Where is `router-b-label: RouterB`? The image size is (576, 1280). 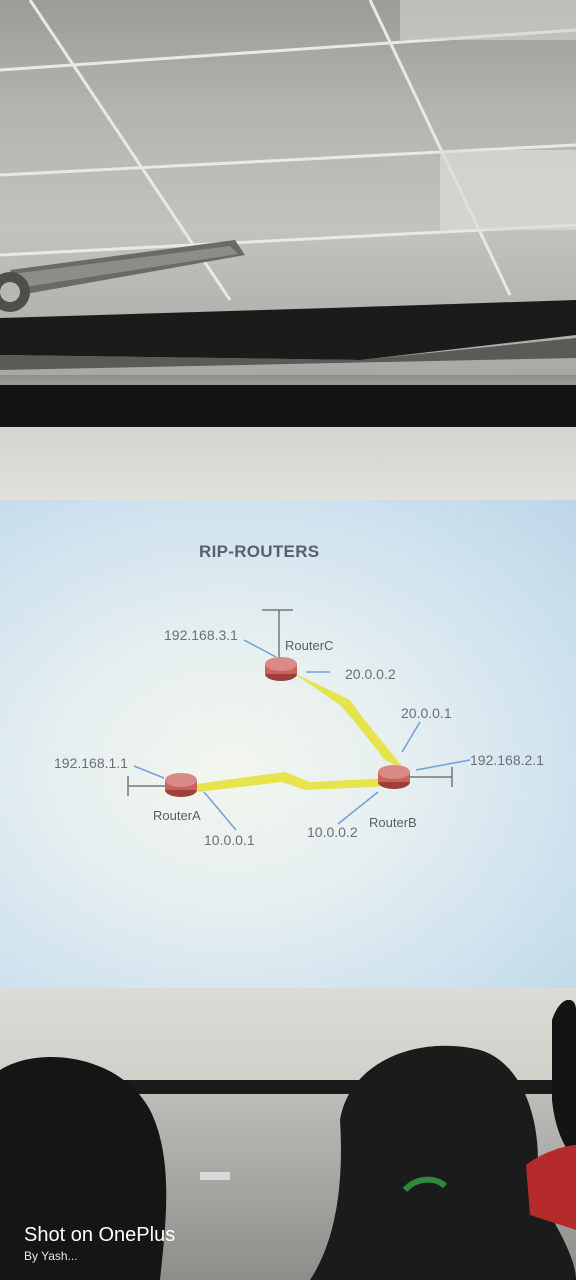 router-b-label: RouterB is located at coordinates (393, 822).